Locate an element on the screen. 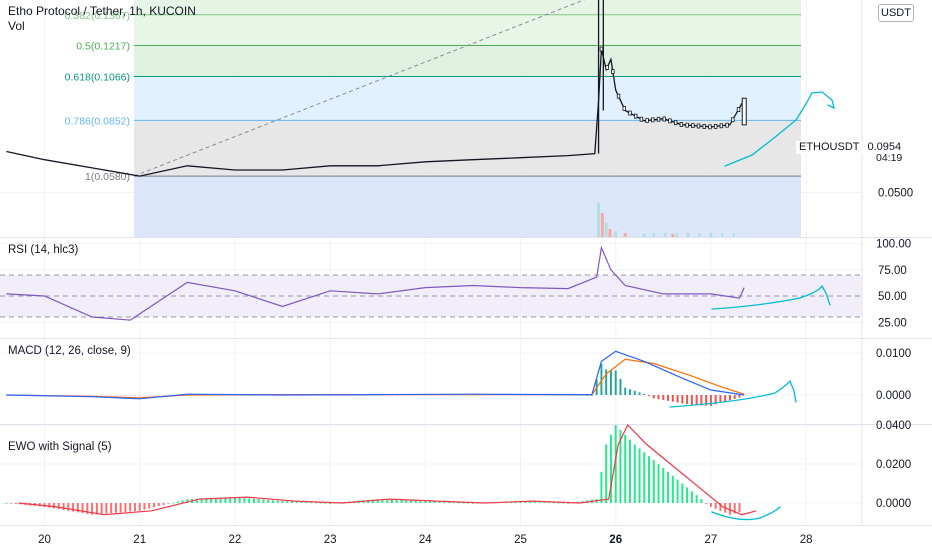 This screenshot has height=550, width=932. currency-badge: USDT is located at coordinates (896, 13).